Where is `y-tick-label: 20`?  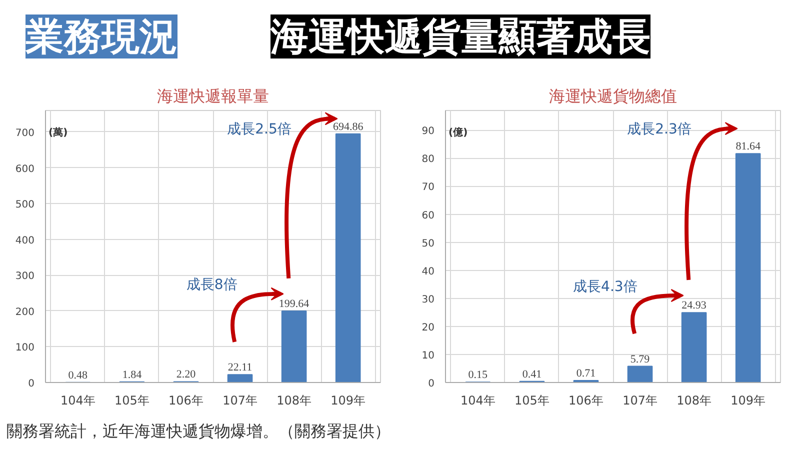
y-tick-label: 20 is located at coordinates (428, 328).